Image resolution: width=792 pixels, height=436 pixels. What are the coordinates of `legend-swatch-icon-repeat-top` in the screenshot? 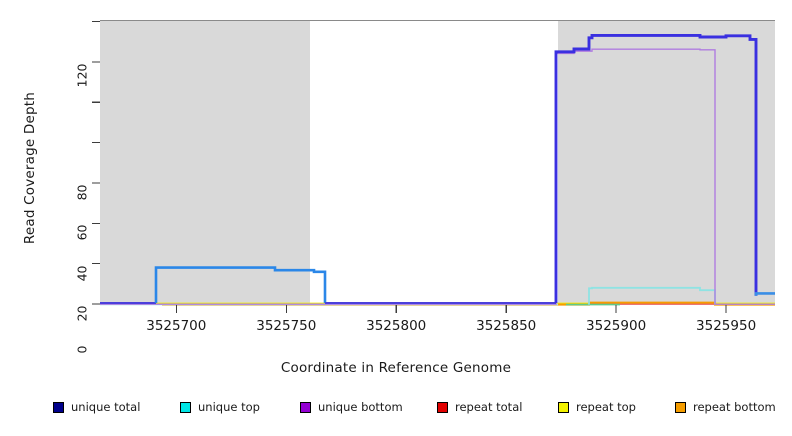 It's located at (563, 407).